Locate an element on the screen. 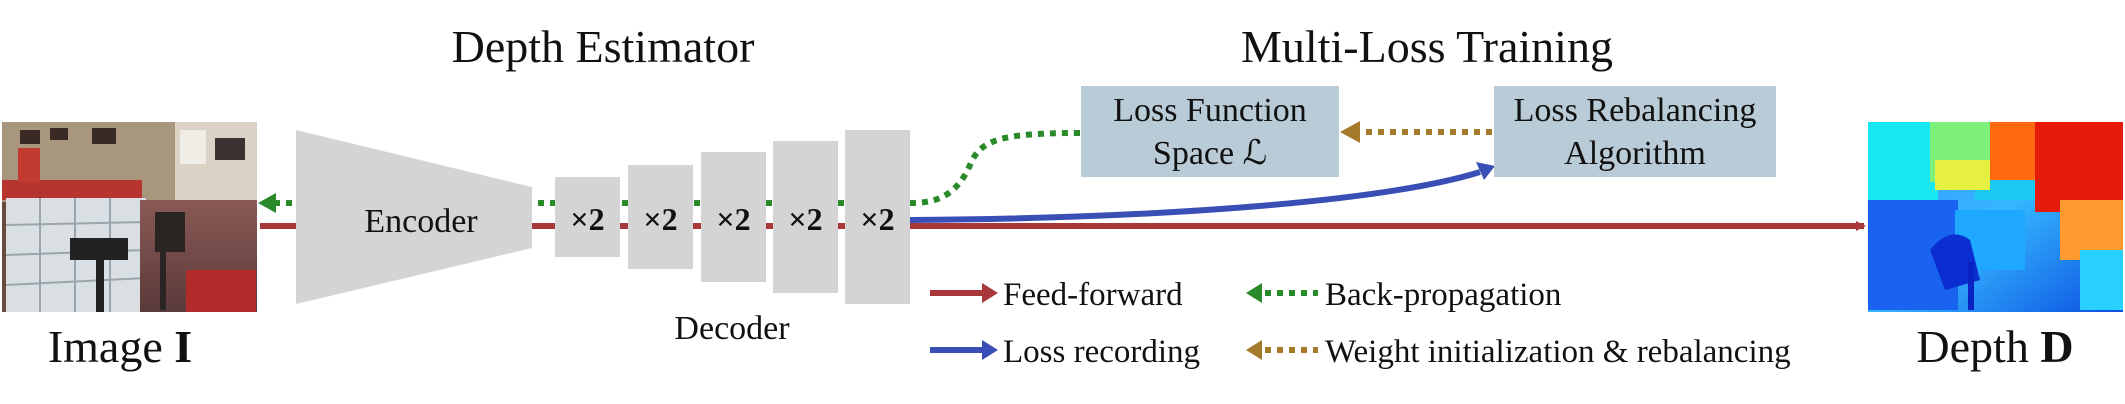 The height and width of the screenshot is (404, 2125). legend-loss-recording: Loss recording is located at coordinates (1065, 352).